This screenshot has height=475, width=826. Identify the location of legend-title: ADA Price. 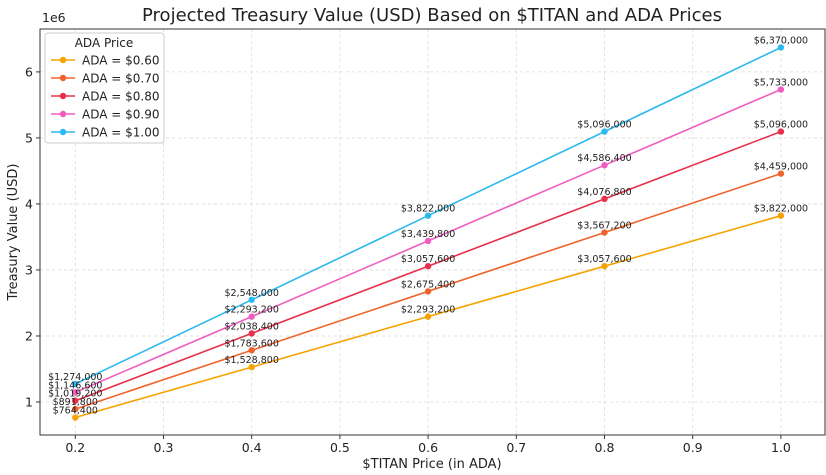
(104, 43).